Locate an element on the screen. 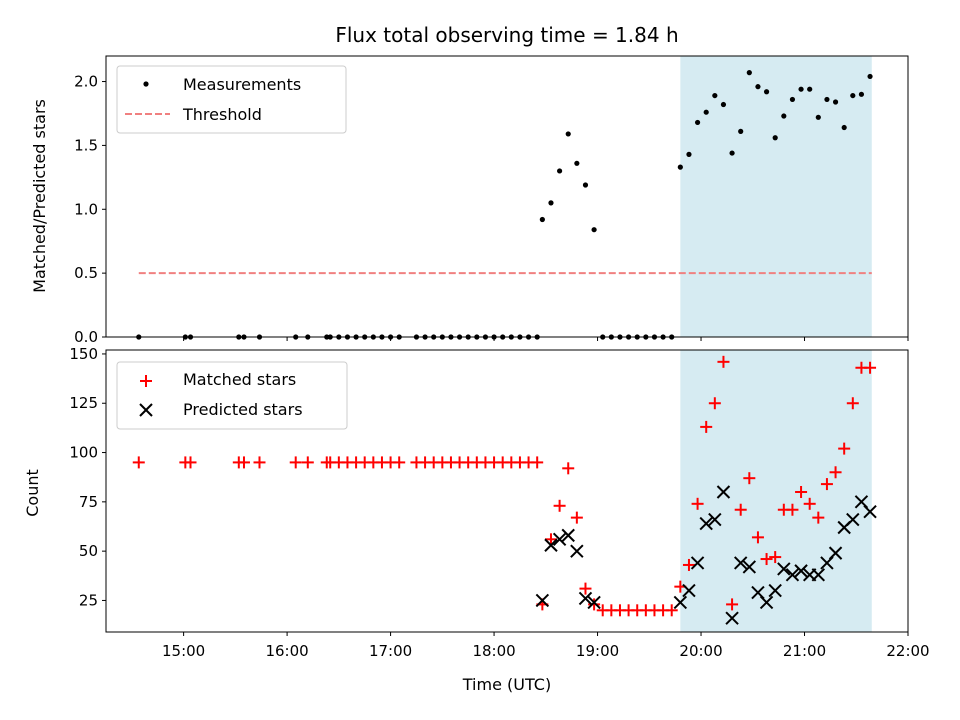 The width and height of the screenshot is (960, 720). top-x-ticks is located at coordinates (546, 339).